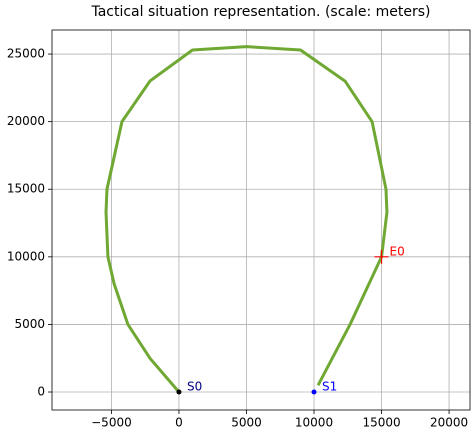  What do you see at coordinates (194, 387) in the screenshot?
I see `point-label: S0` at bounding box center [194, 387].